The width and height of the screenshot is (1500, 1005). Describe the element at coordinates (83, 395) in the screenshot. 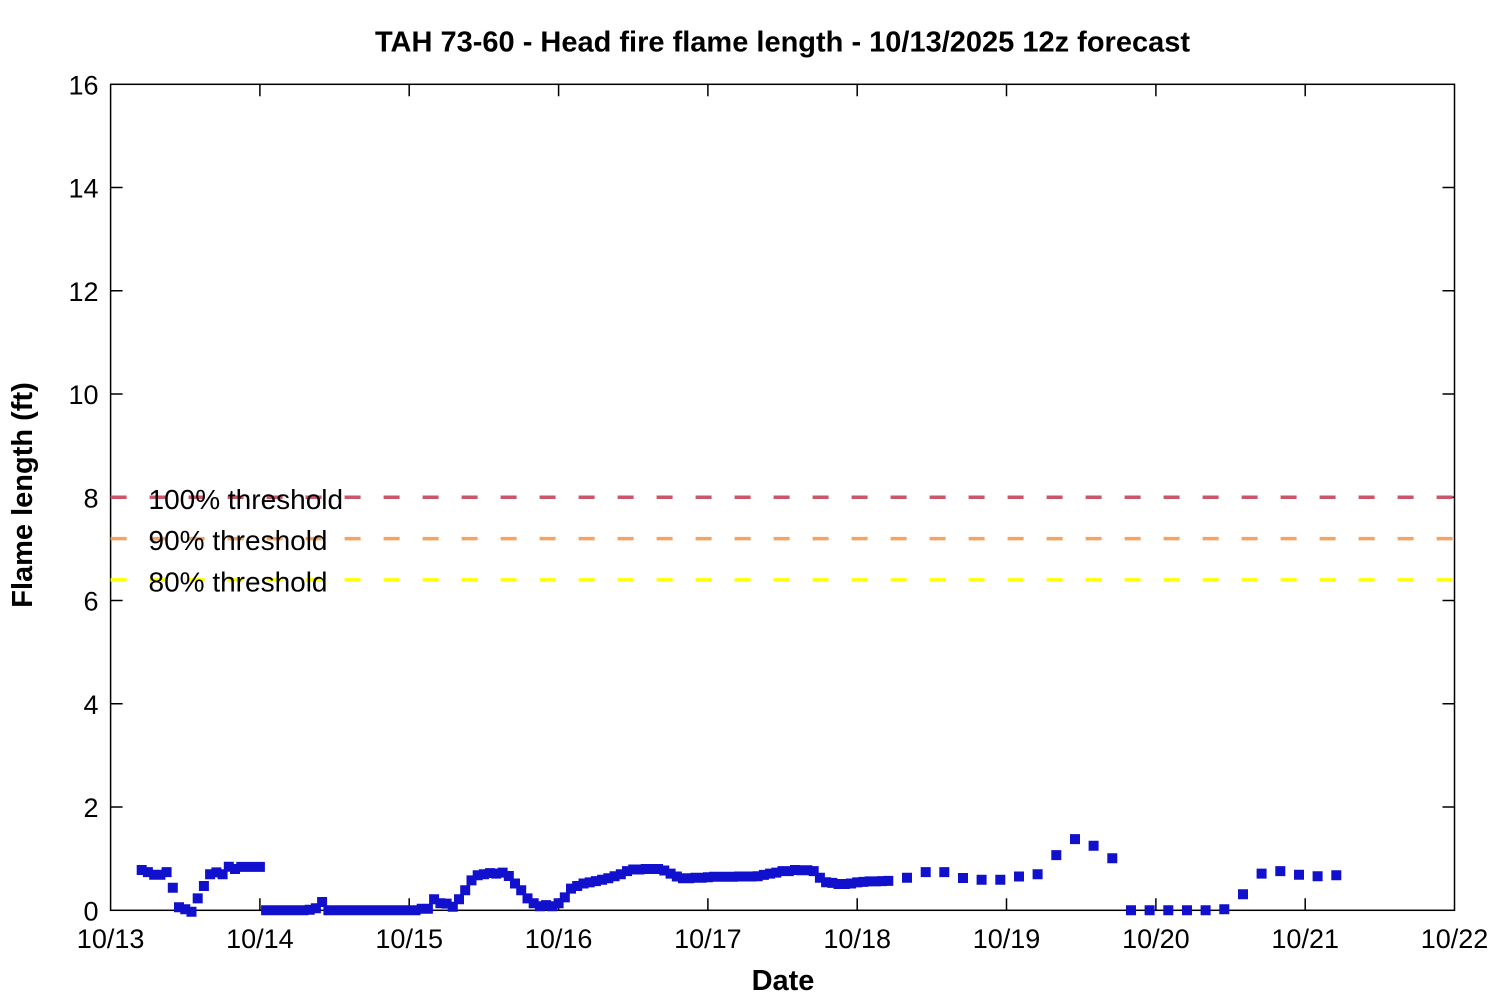

I see `svg-text: 10` at that location.